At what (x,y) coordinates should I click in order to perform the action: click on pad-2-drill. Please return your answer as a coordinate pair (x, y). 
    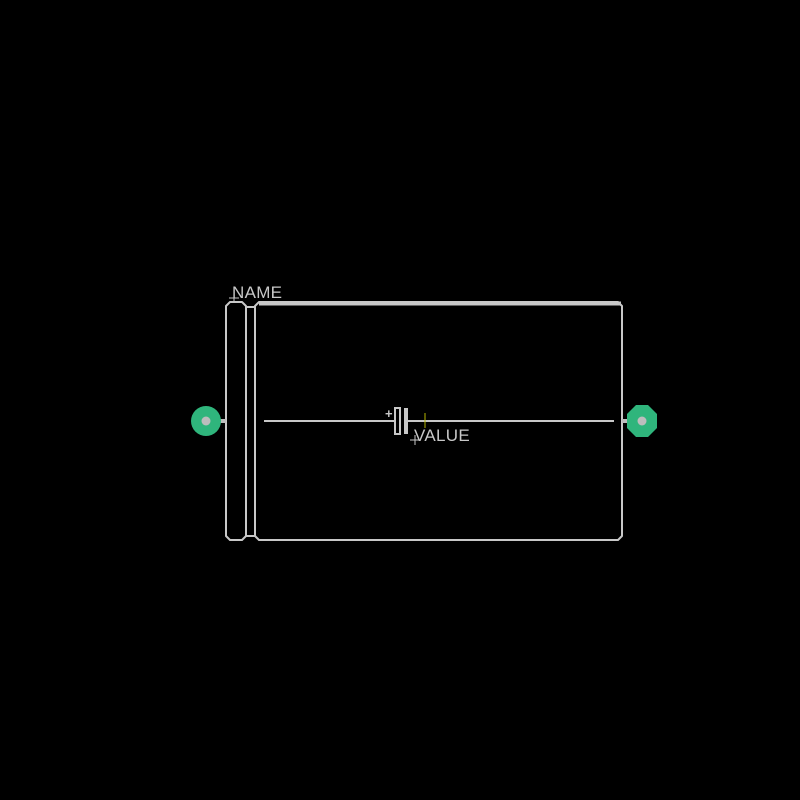
    Looking at the image, I should click on (642, 421).